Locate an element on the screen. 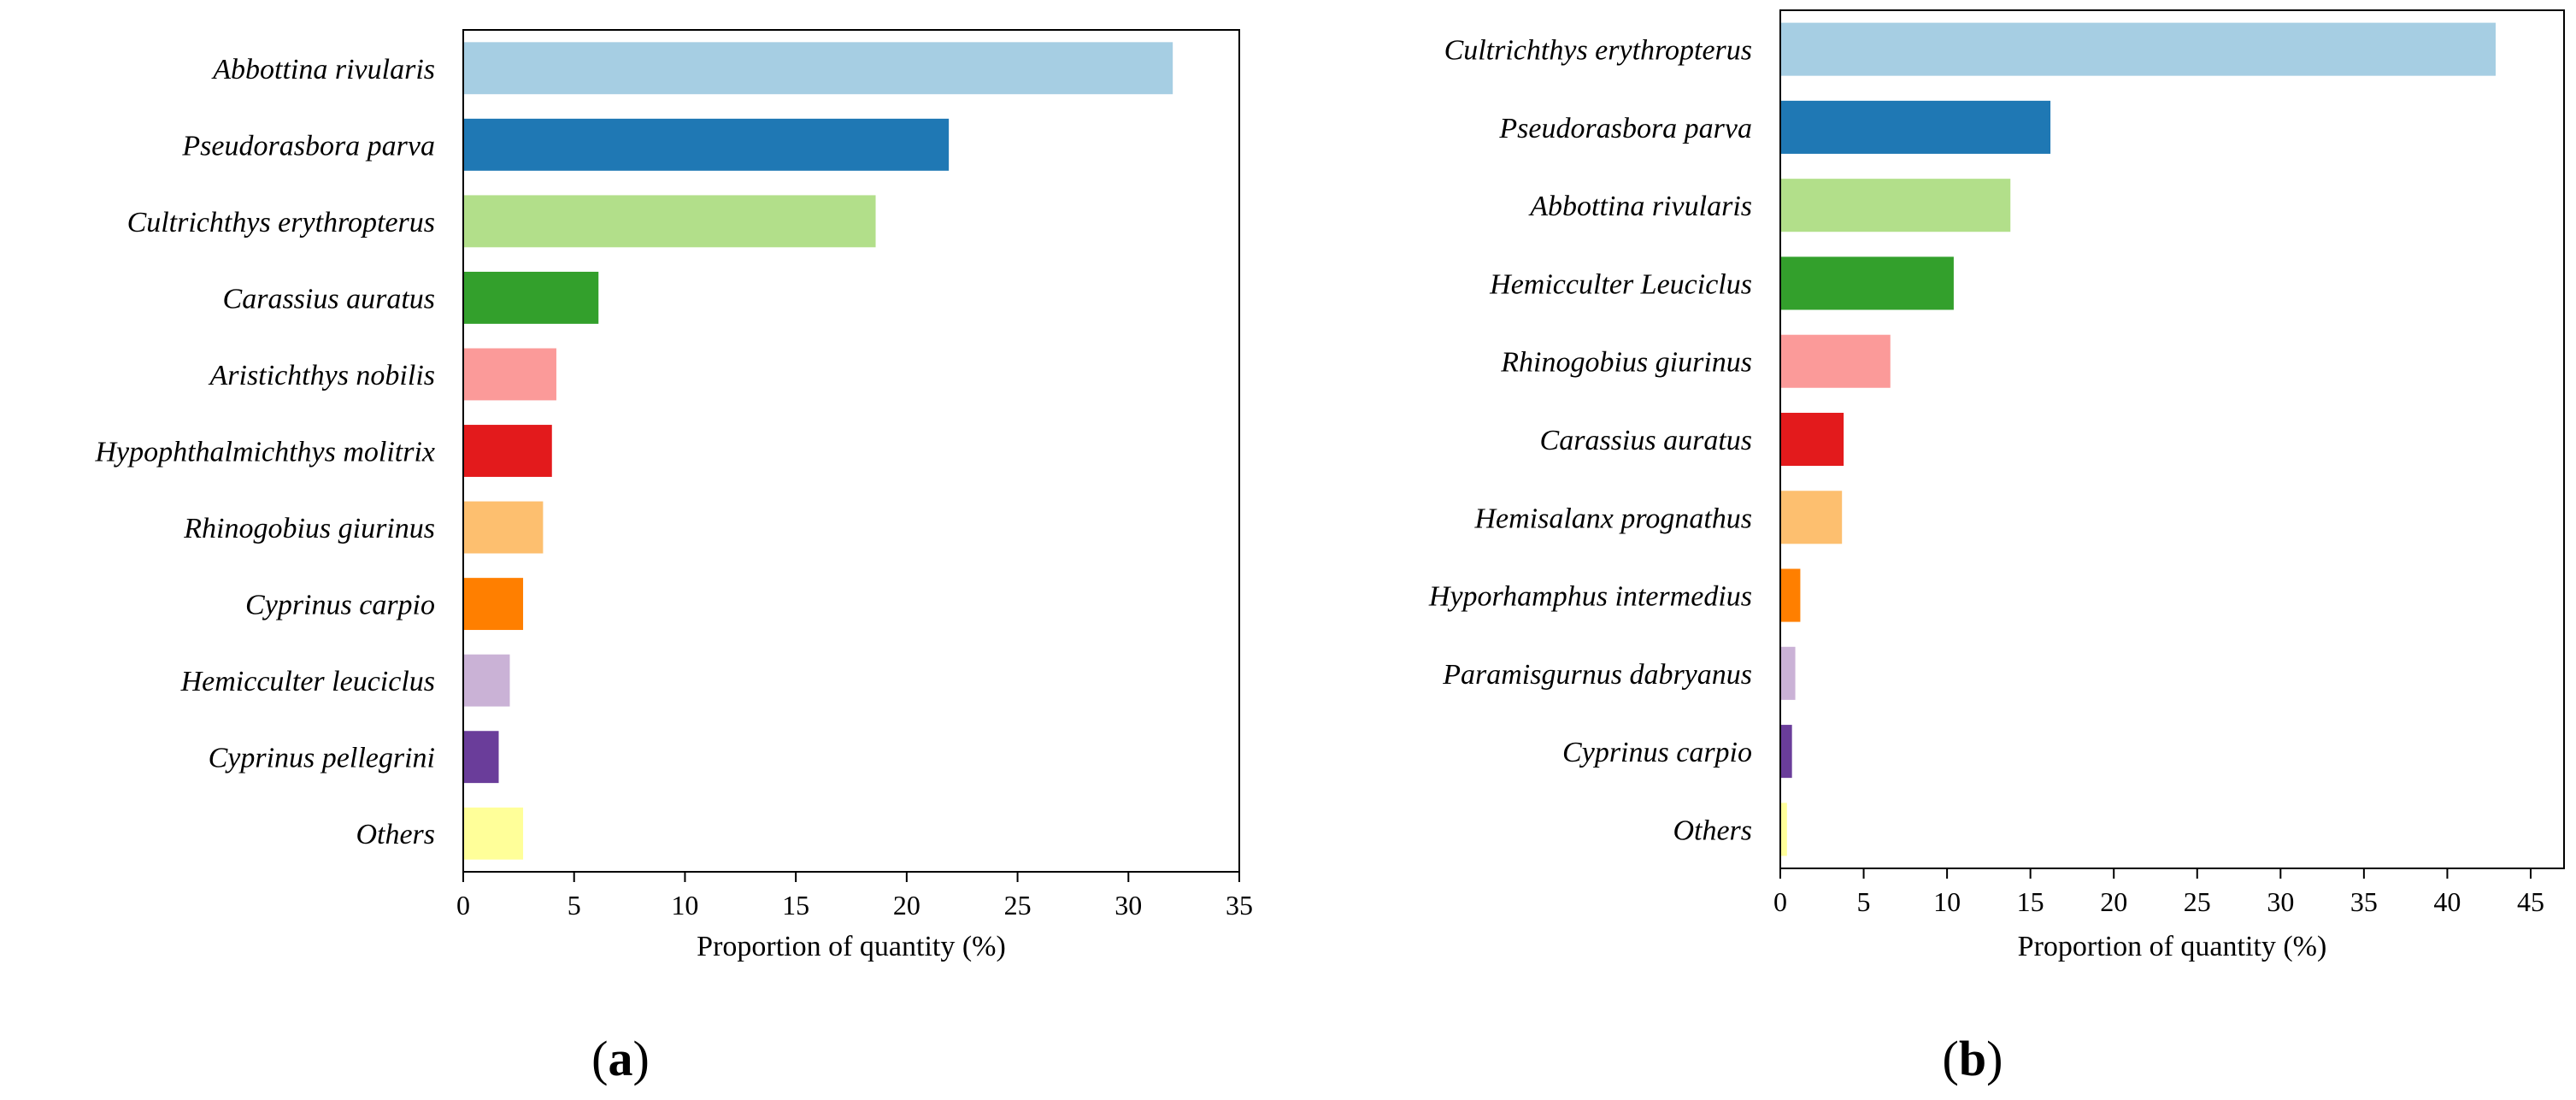  category-label: Hemisalanx prognathus is located at coordinates (1612, 518).